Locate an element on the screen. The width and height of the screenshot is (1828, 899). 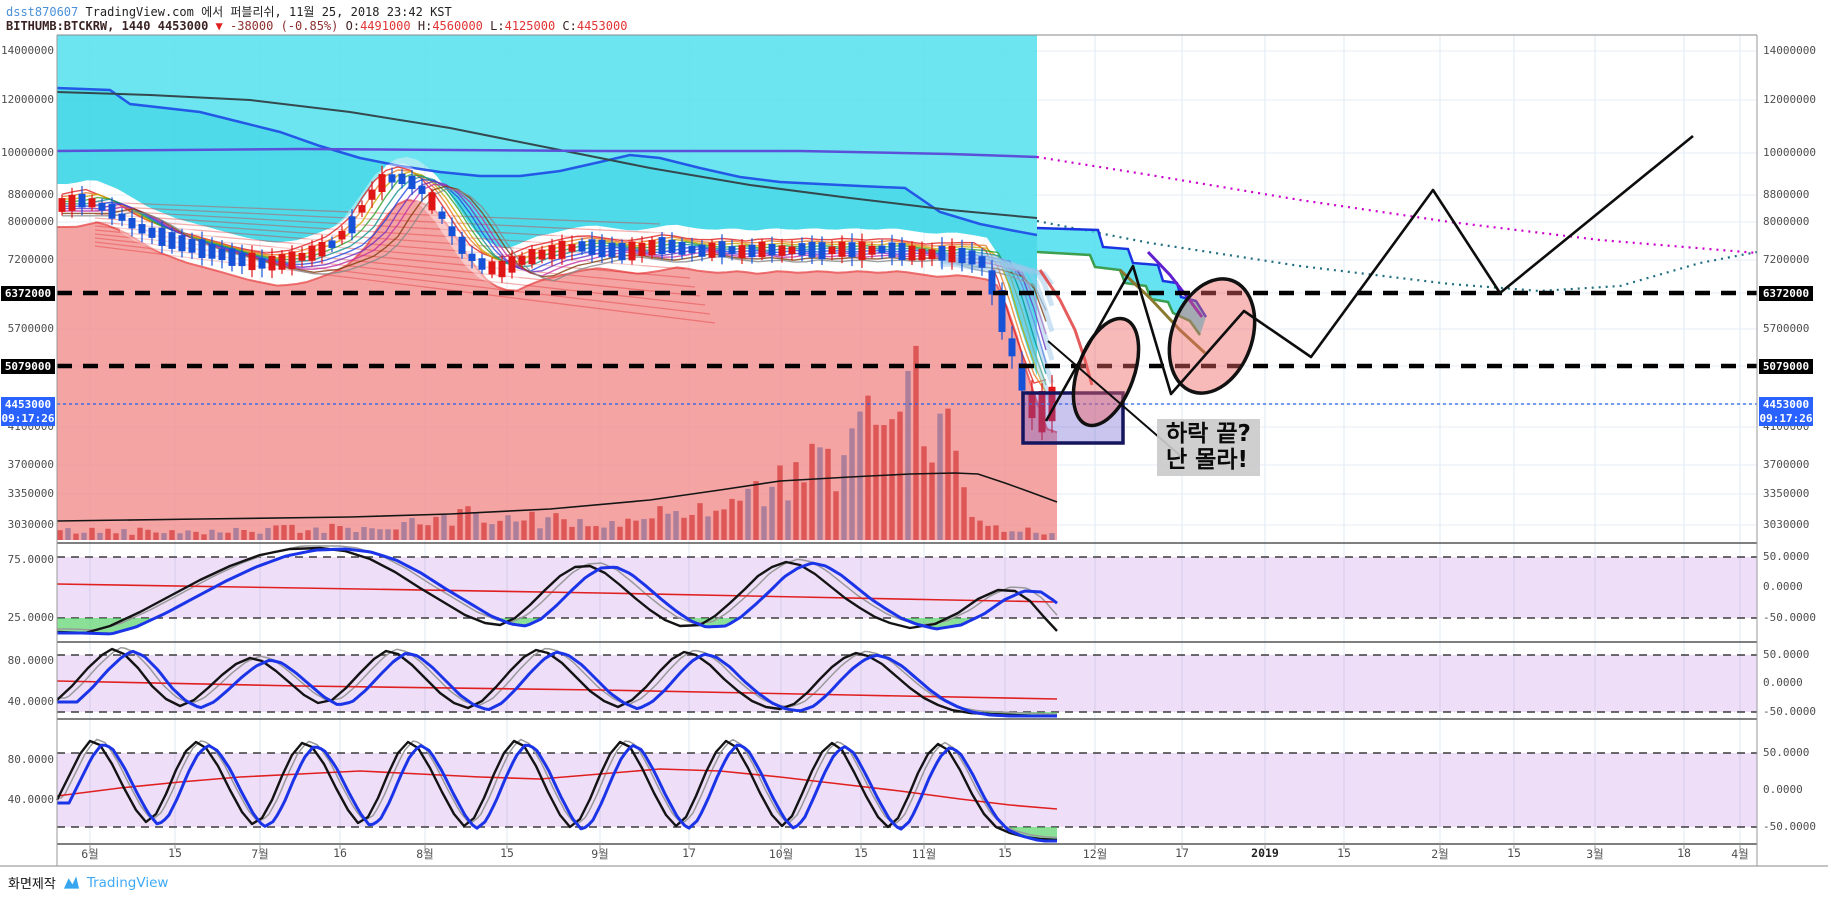
low-value: 4125000 is located at coordinates (530, 26).